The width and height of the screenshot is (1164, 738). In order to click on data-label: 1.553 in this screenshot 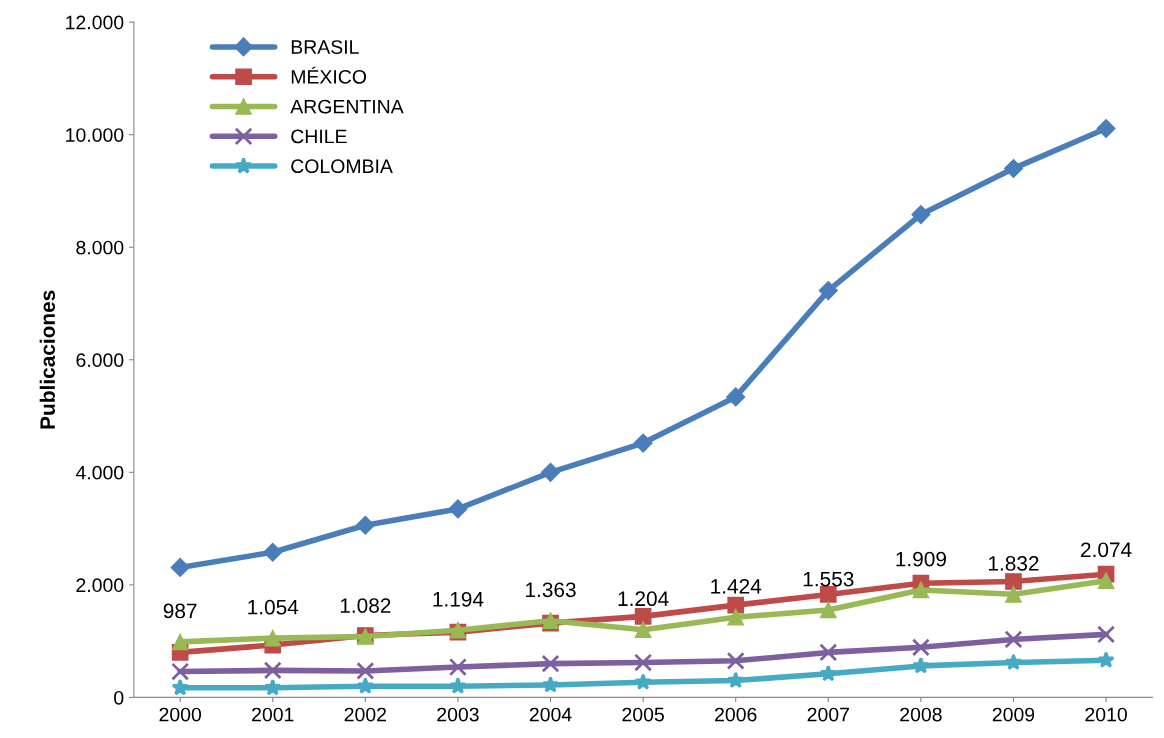, I will do `click(828, 579)`.